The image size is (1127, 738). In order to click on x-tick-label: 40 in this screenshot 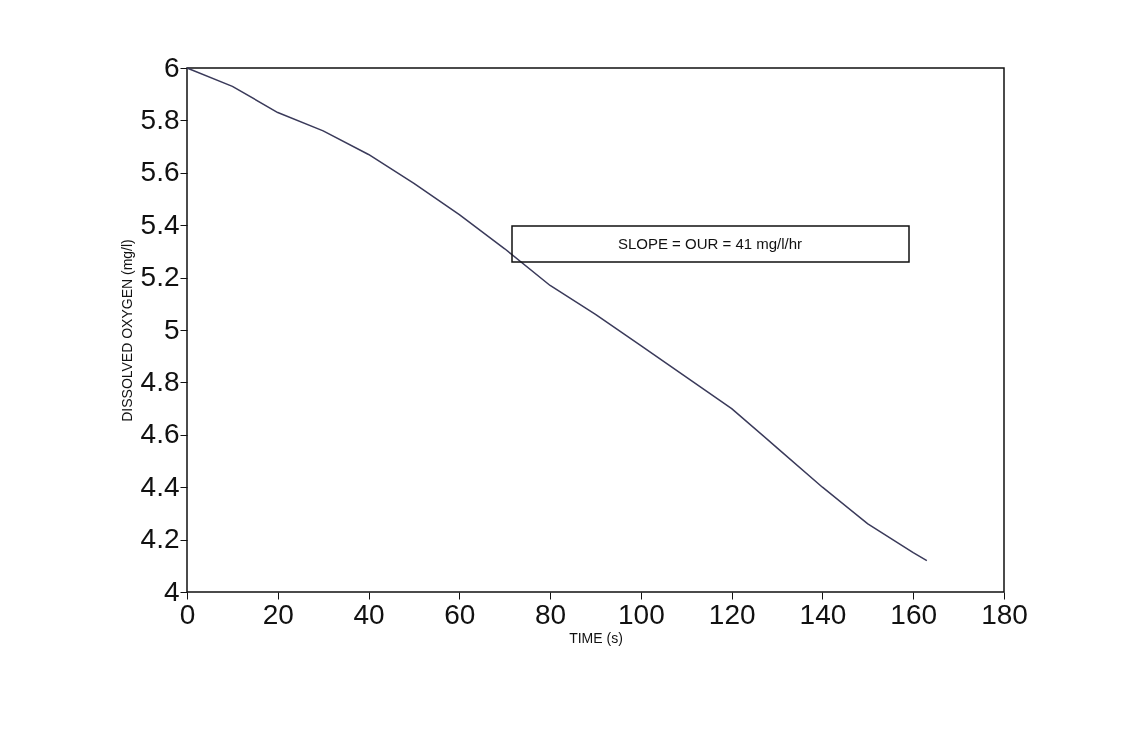, I will do `click(369, 614)`.